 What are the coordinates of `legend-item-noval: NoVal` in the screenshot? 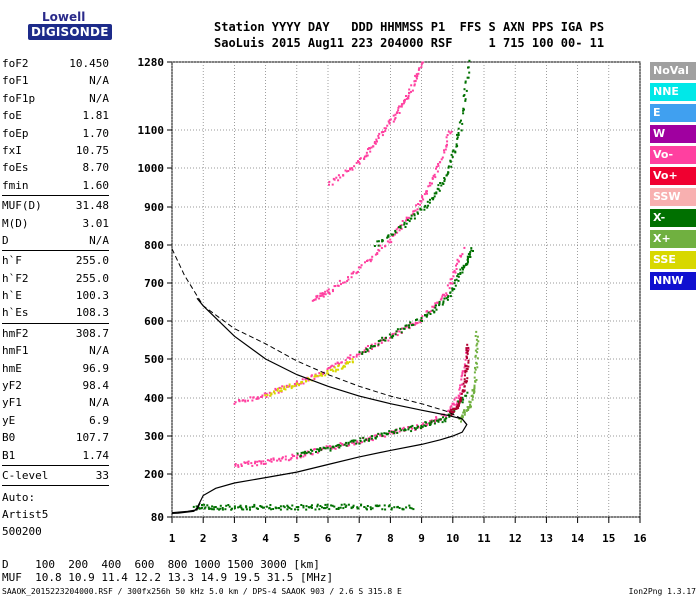 It's located at (673, 71).